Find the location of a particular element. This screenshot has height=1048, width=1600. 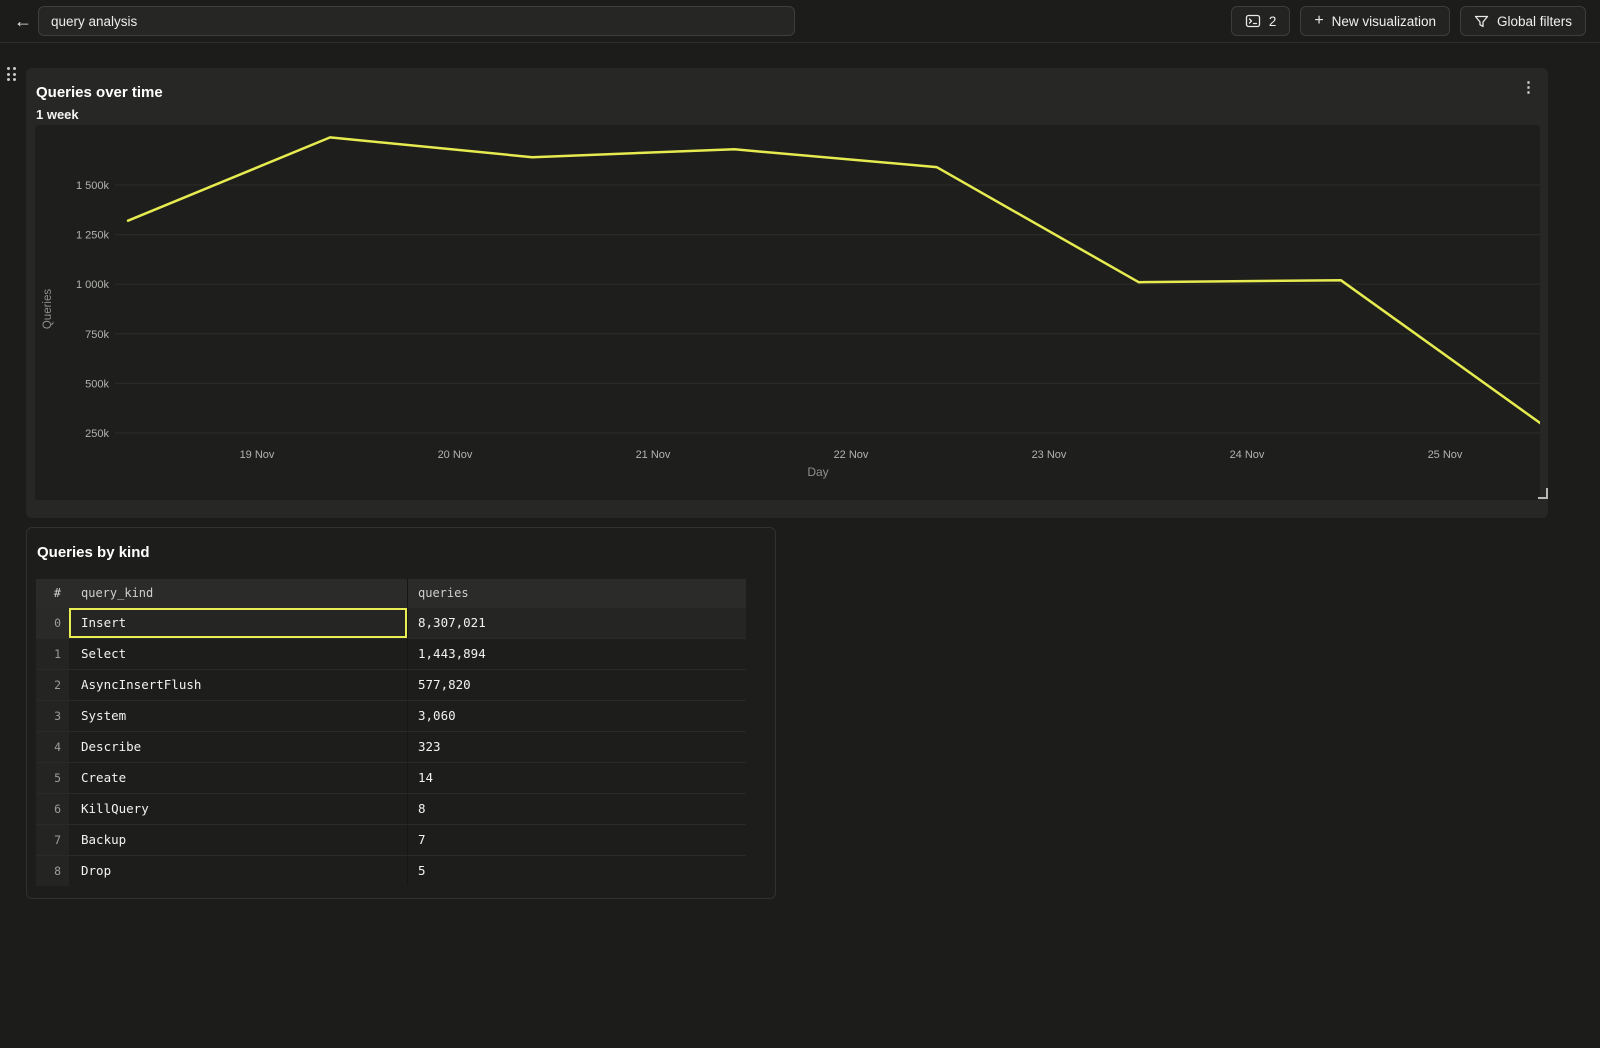

query-kind-cell: Drop is located at coordinates (238, 870).